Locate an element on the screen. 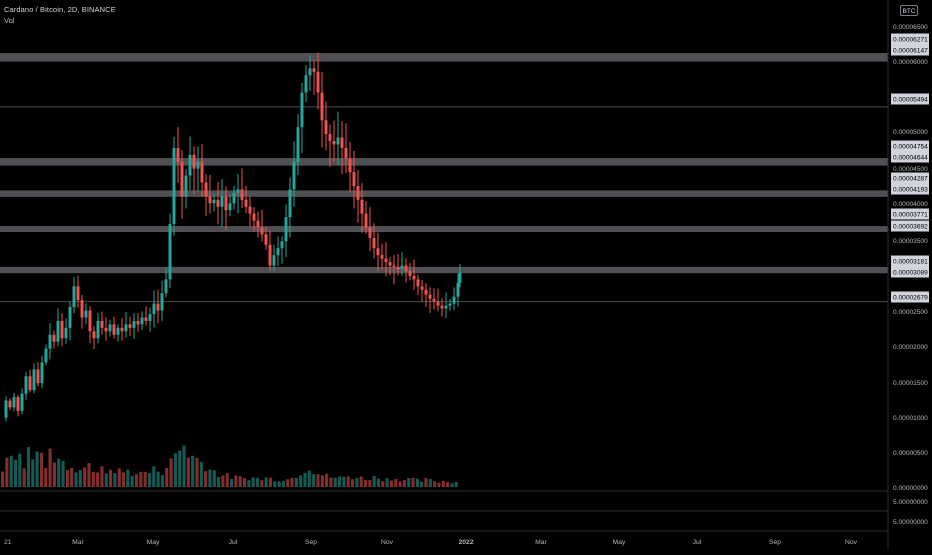  price-axis-label: 0.00002500 is located at coordinates (910, 312).